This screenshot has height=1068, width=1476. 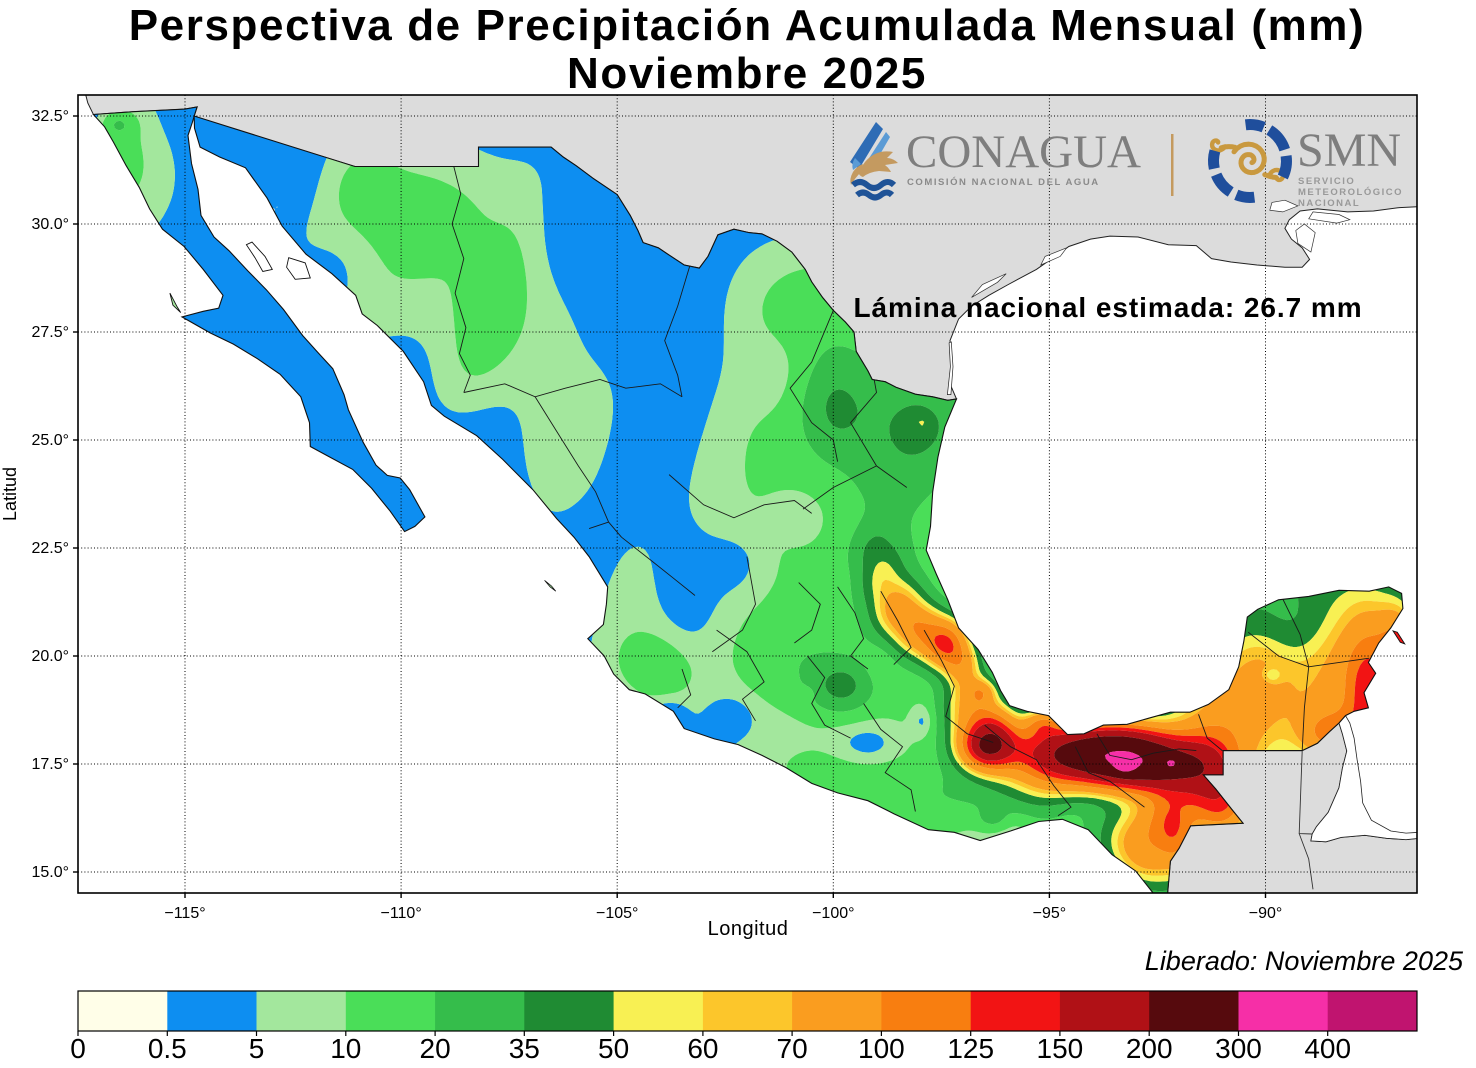 I want to click on svg-text: 0.5, so click(x=167, y=1048).